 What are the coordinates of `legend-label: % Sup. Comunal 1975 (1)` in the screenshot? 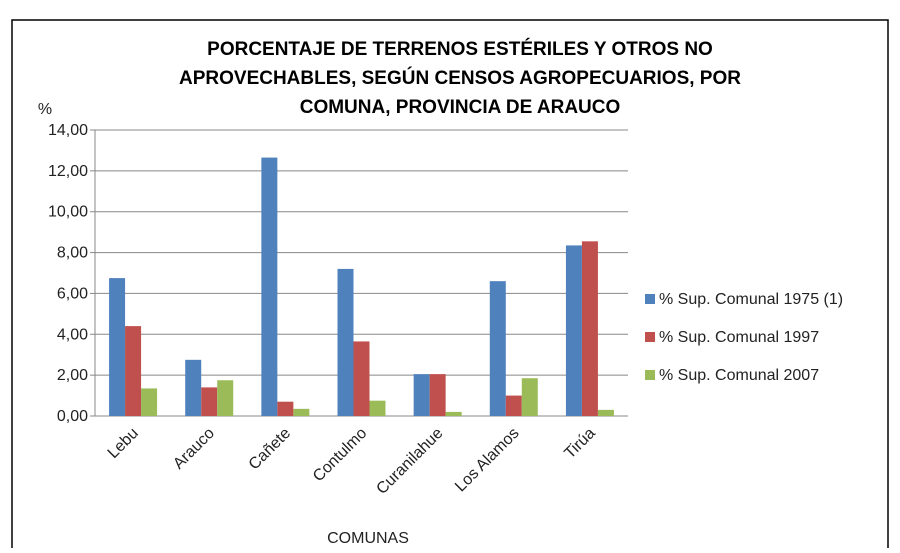 It's located at (751, 299).